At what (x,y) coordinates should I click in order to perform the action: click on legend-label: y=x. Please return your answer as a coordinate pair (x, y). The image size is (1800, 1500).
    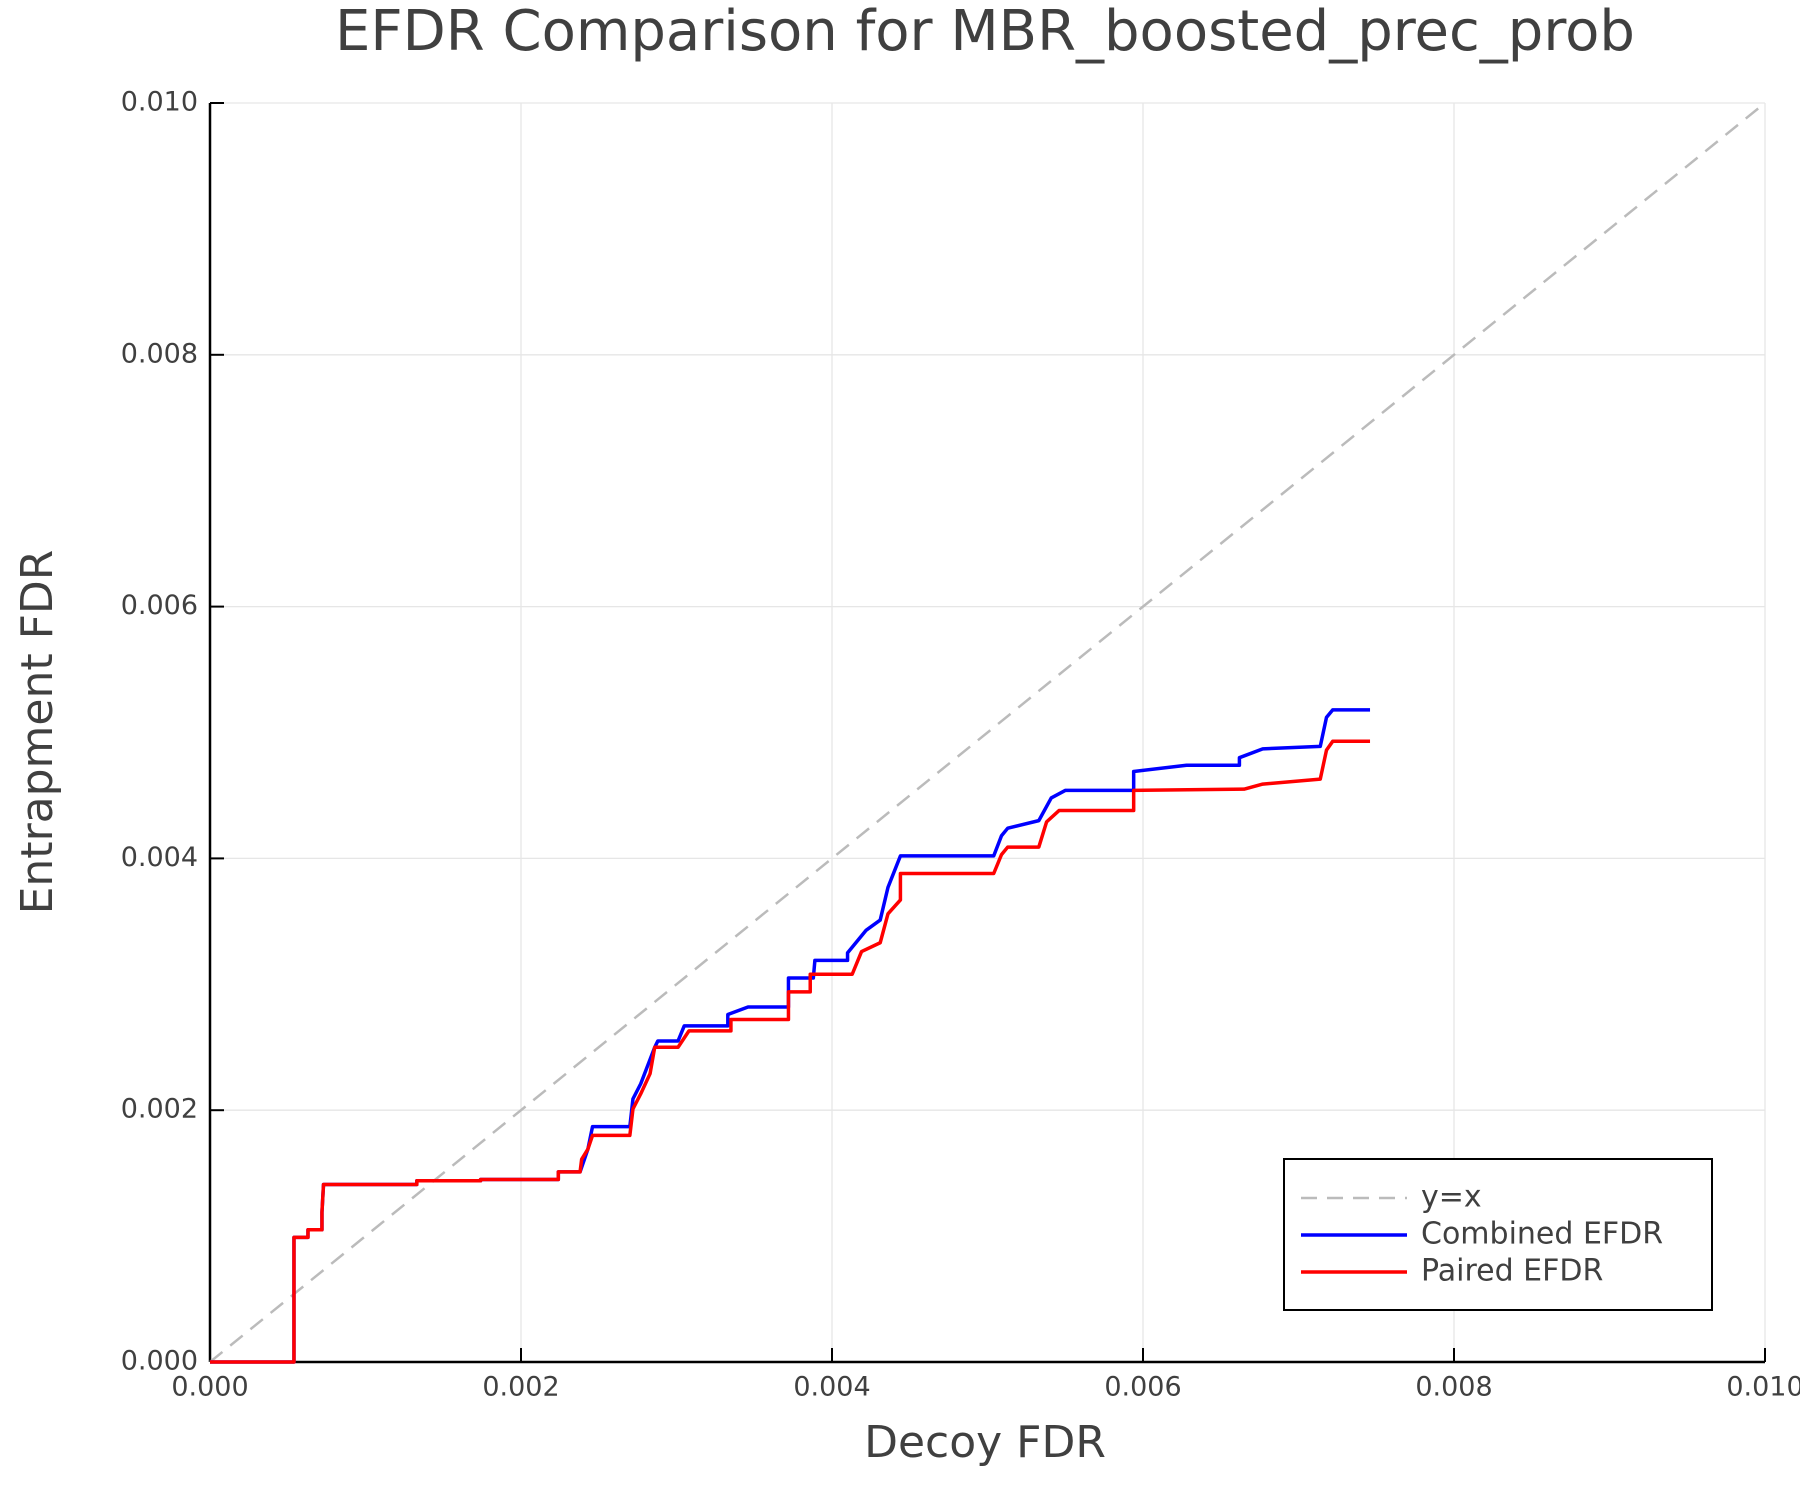
    Looking at the image, I should click on (1451, 1197).